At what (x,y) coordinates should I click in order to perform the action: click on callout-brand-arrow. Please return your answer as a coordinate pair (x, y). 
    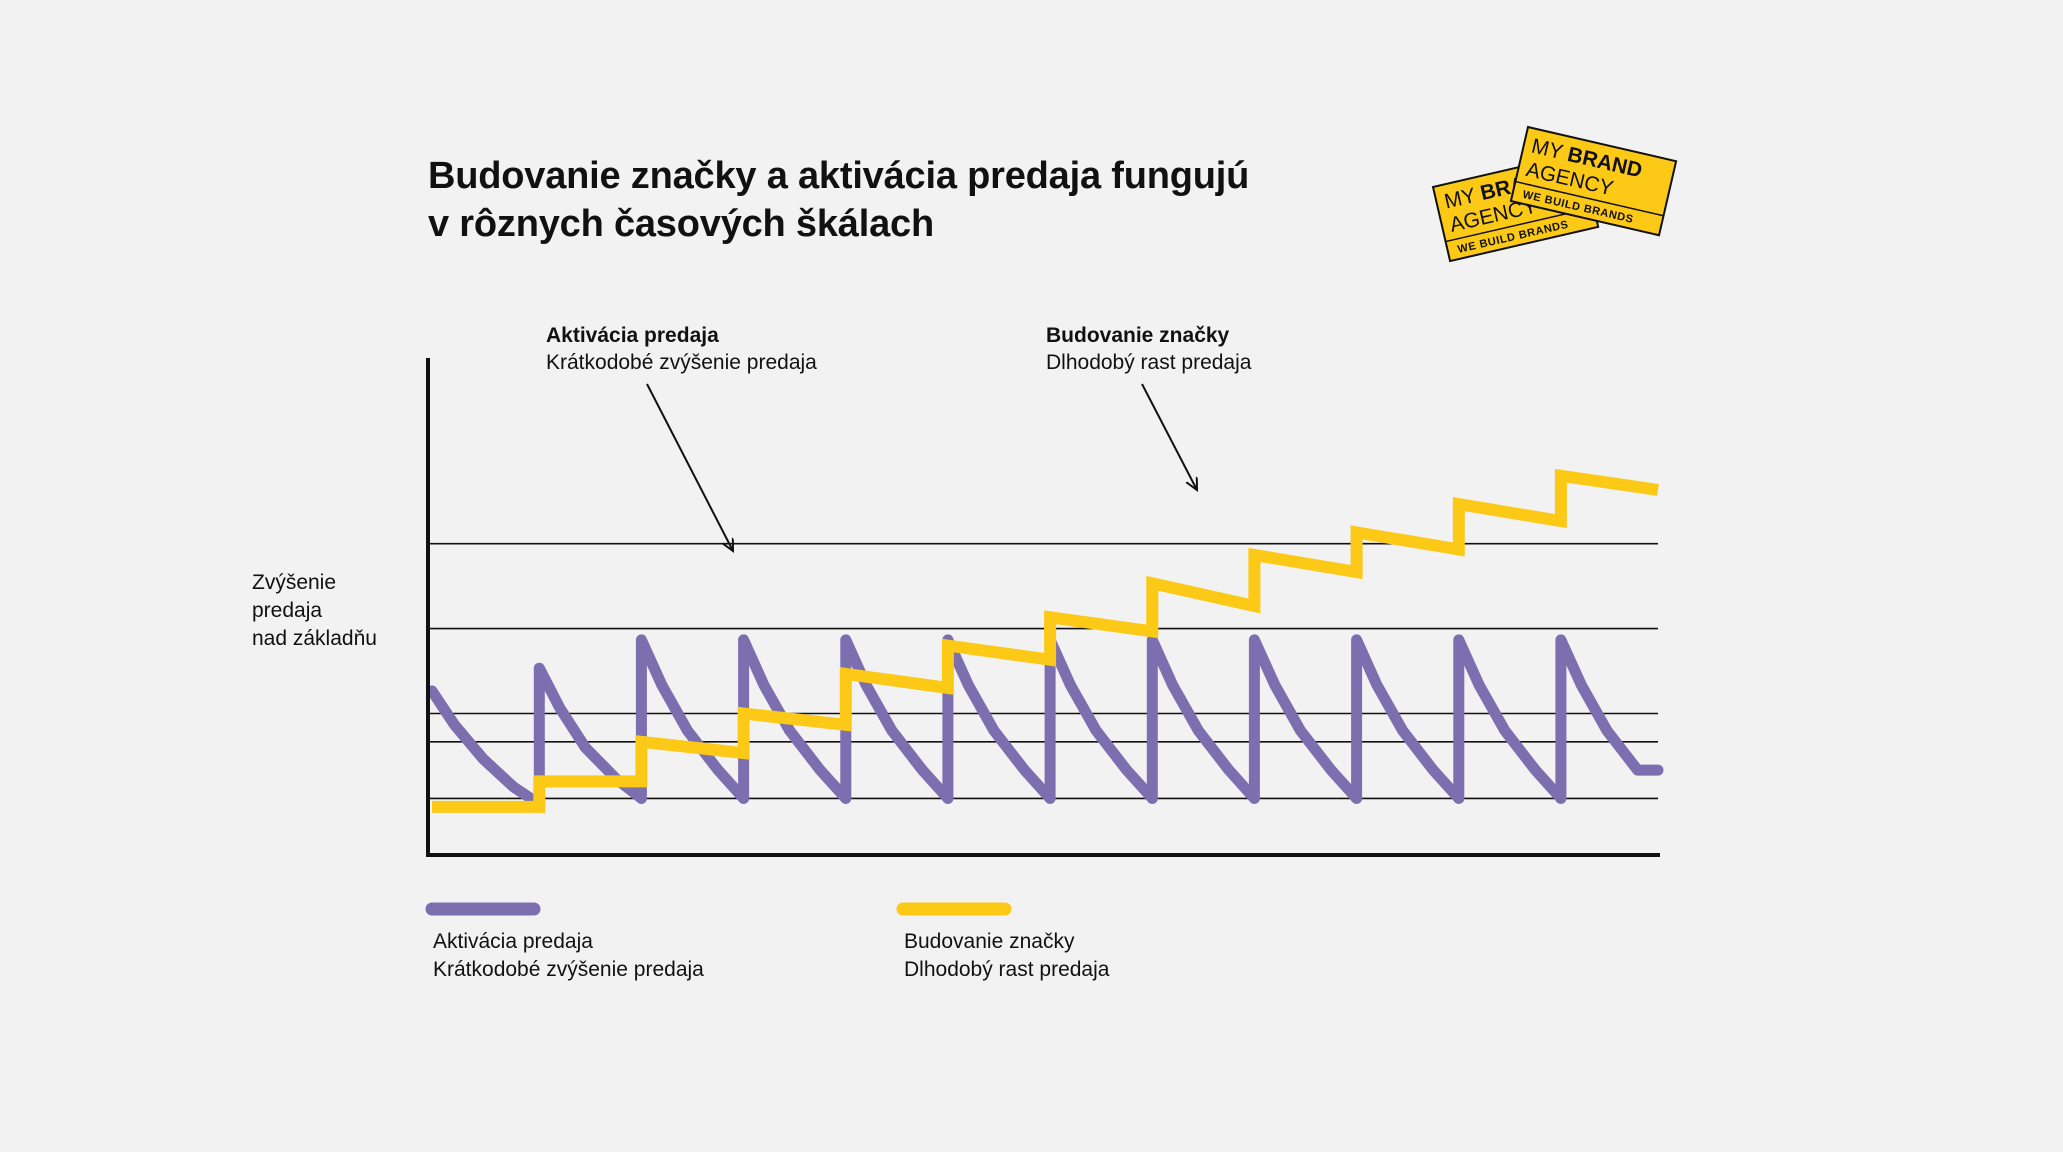
    Looking at the image, I should click on (1169, 436).